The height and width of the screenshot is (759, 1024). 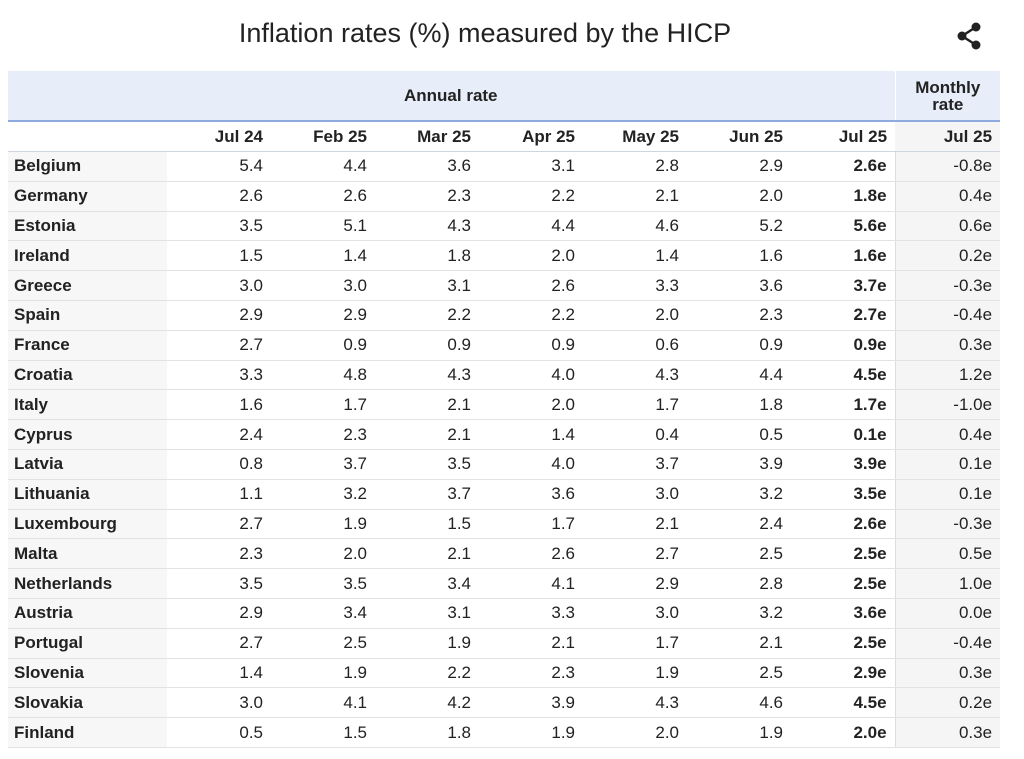 What do you see at coordinates (843, 166) in the screenshot?
I see `latest-annual-value-cell: 2.6e` at bounding box center [843, 166].